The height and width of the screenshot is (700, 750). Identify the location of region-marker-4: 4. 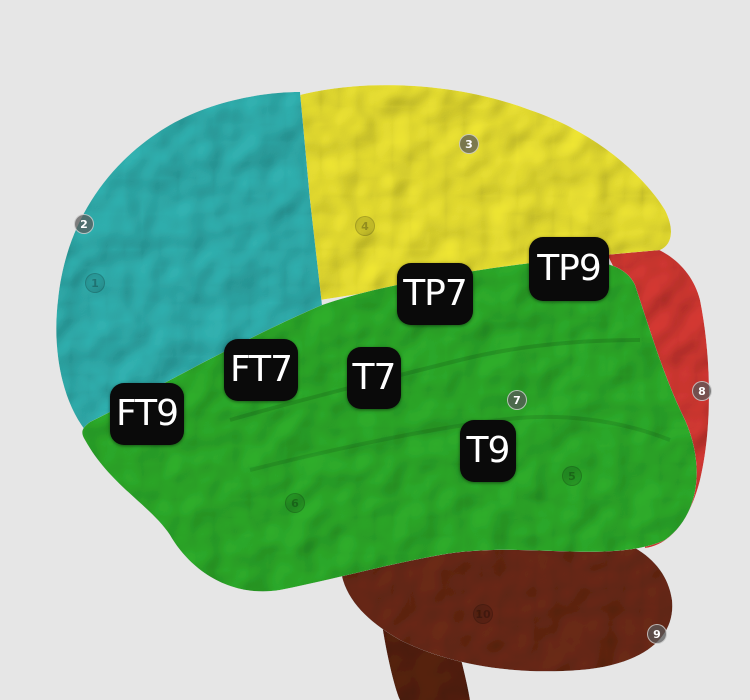
(365, 226).